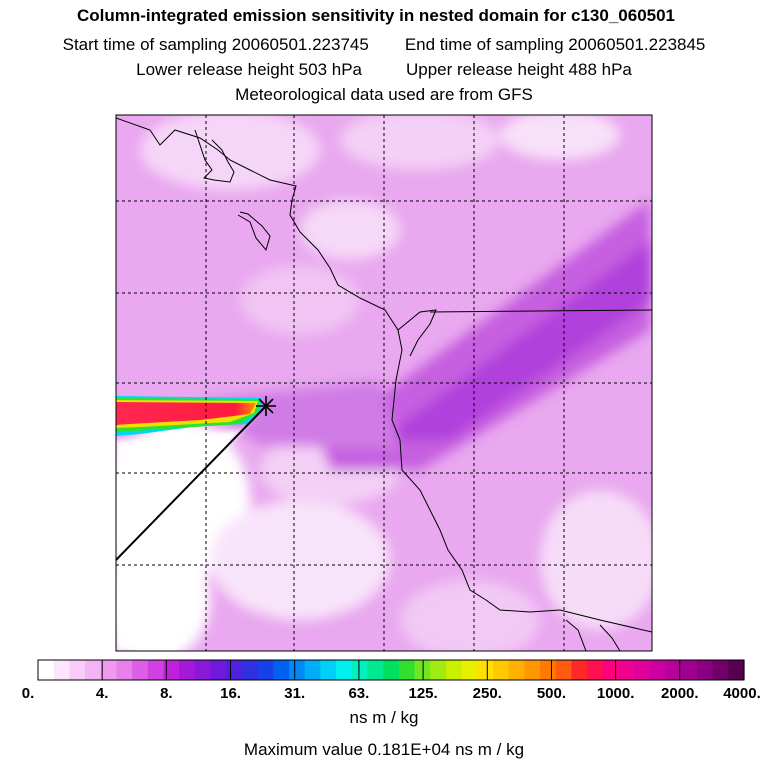  Describe the element at coordinates (191, 483) in the screenshot. I see `trajectory-line` at that location.